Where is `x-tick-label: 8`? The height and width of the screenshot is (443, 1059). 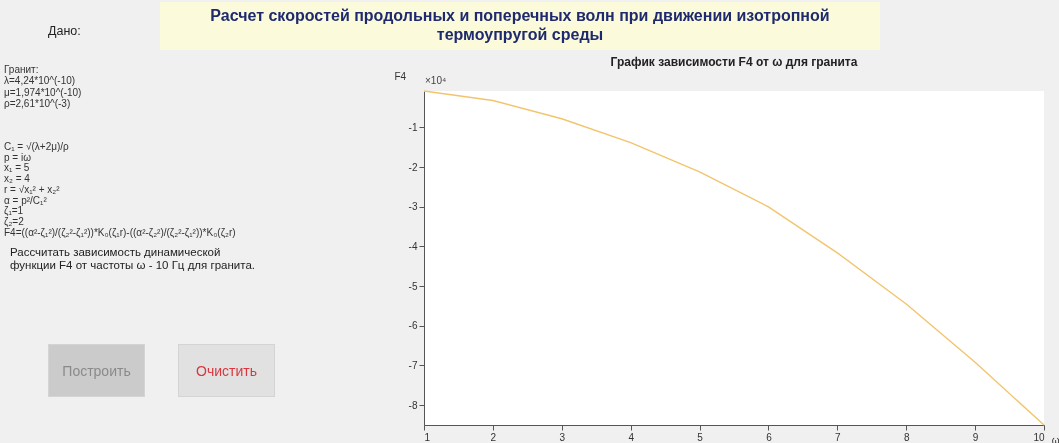 x-tick-label: 8 is located at coordinates (906, 437).